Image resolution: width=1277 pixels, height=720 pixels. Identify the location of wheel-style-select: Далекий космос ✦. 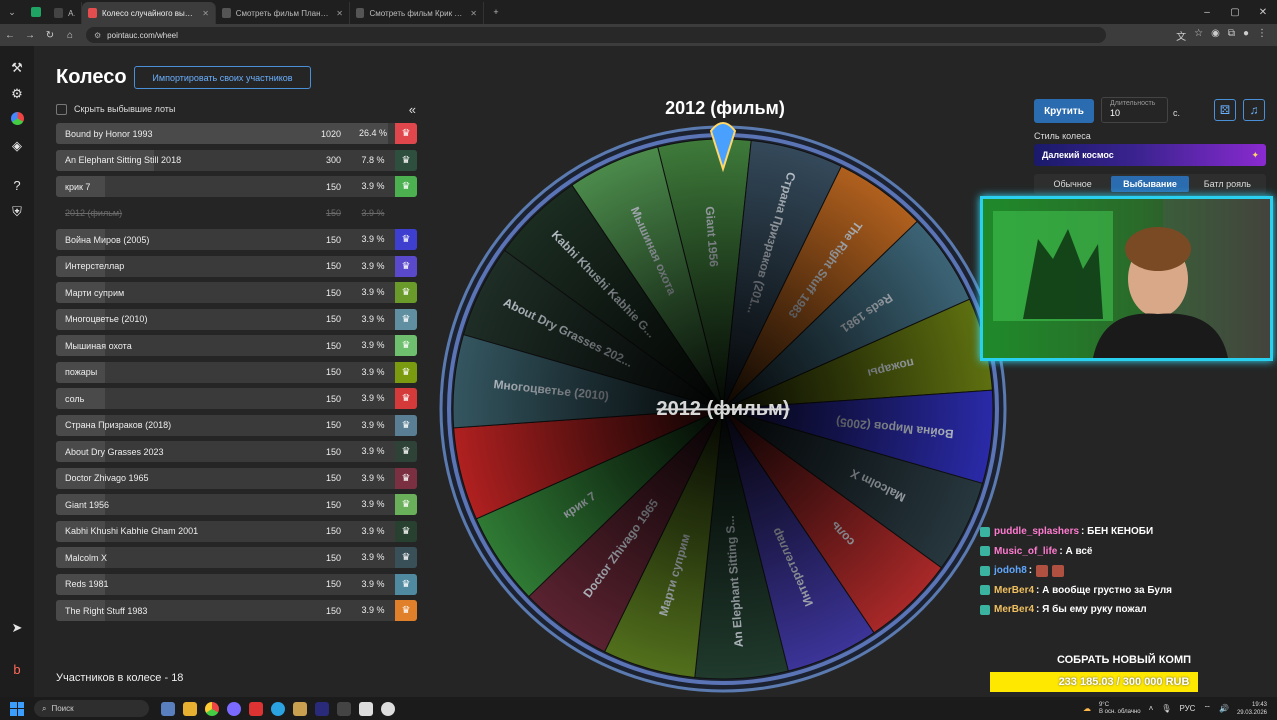
(1150, 155).